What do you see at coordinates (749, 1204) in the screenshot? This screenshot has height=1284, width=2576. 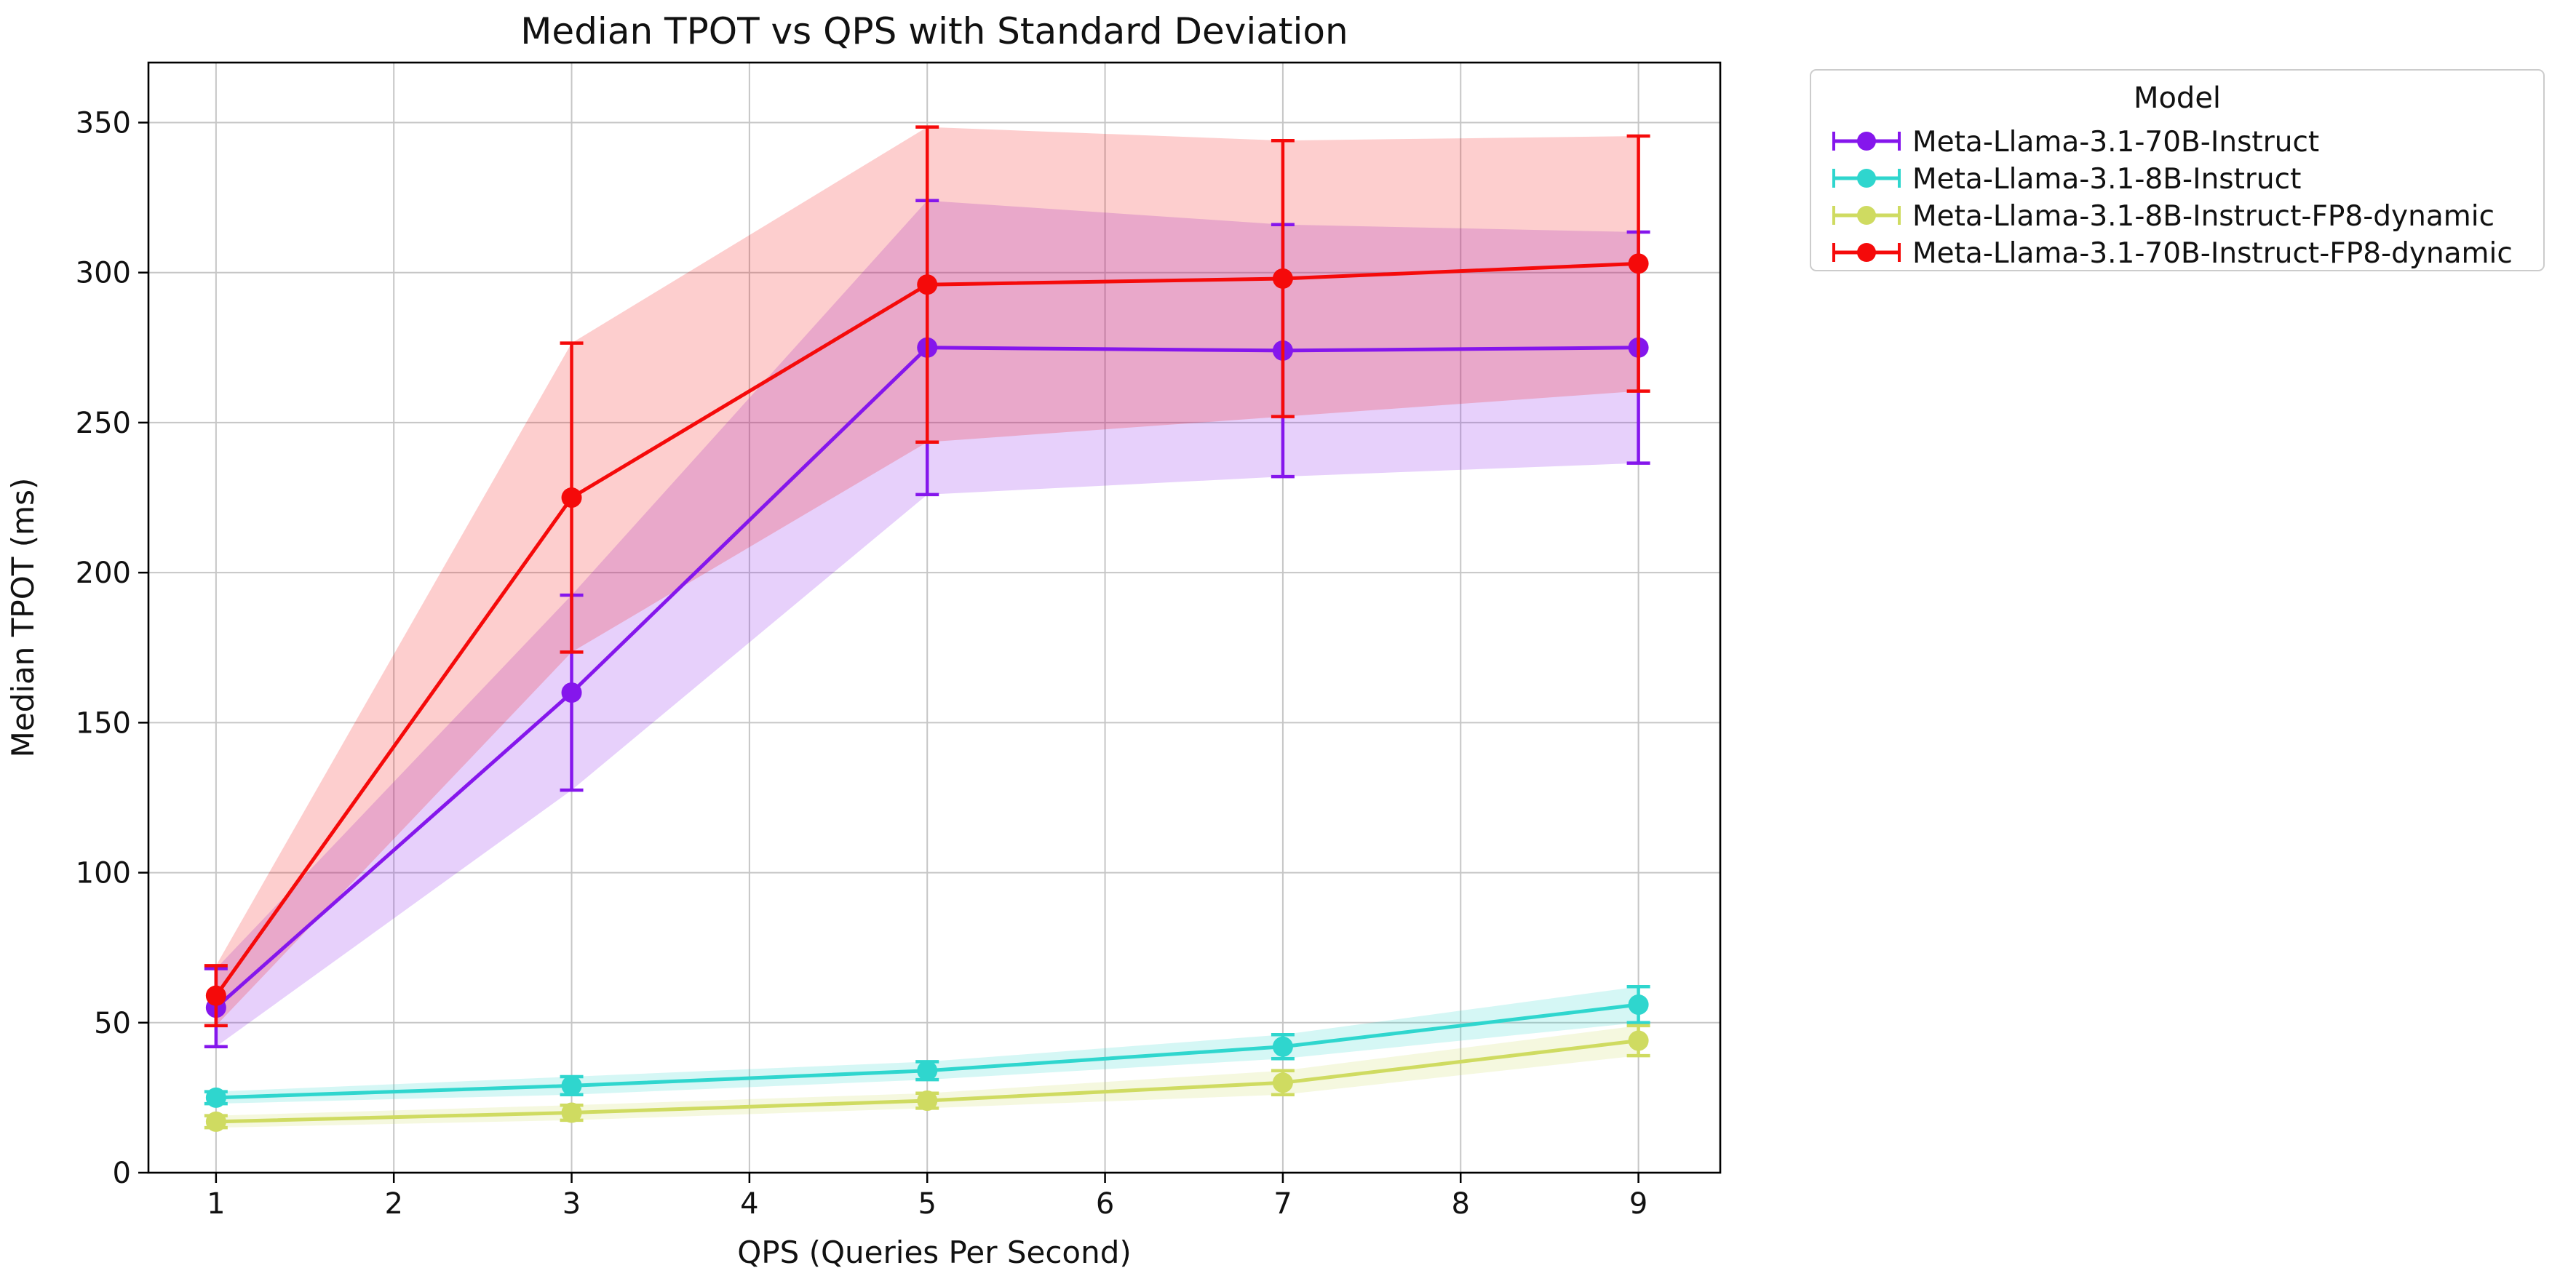 I see `x-tick-label: 4` at bounding box center [749, 1204].